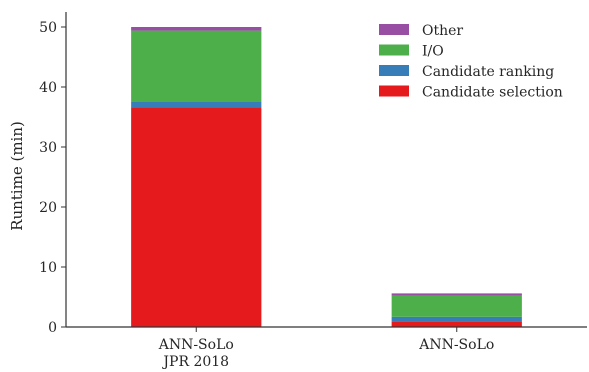 This screenshot has height=372, width=589. I want to click on y-tick-label-40: 40, so click(48, 88).